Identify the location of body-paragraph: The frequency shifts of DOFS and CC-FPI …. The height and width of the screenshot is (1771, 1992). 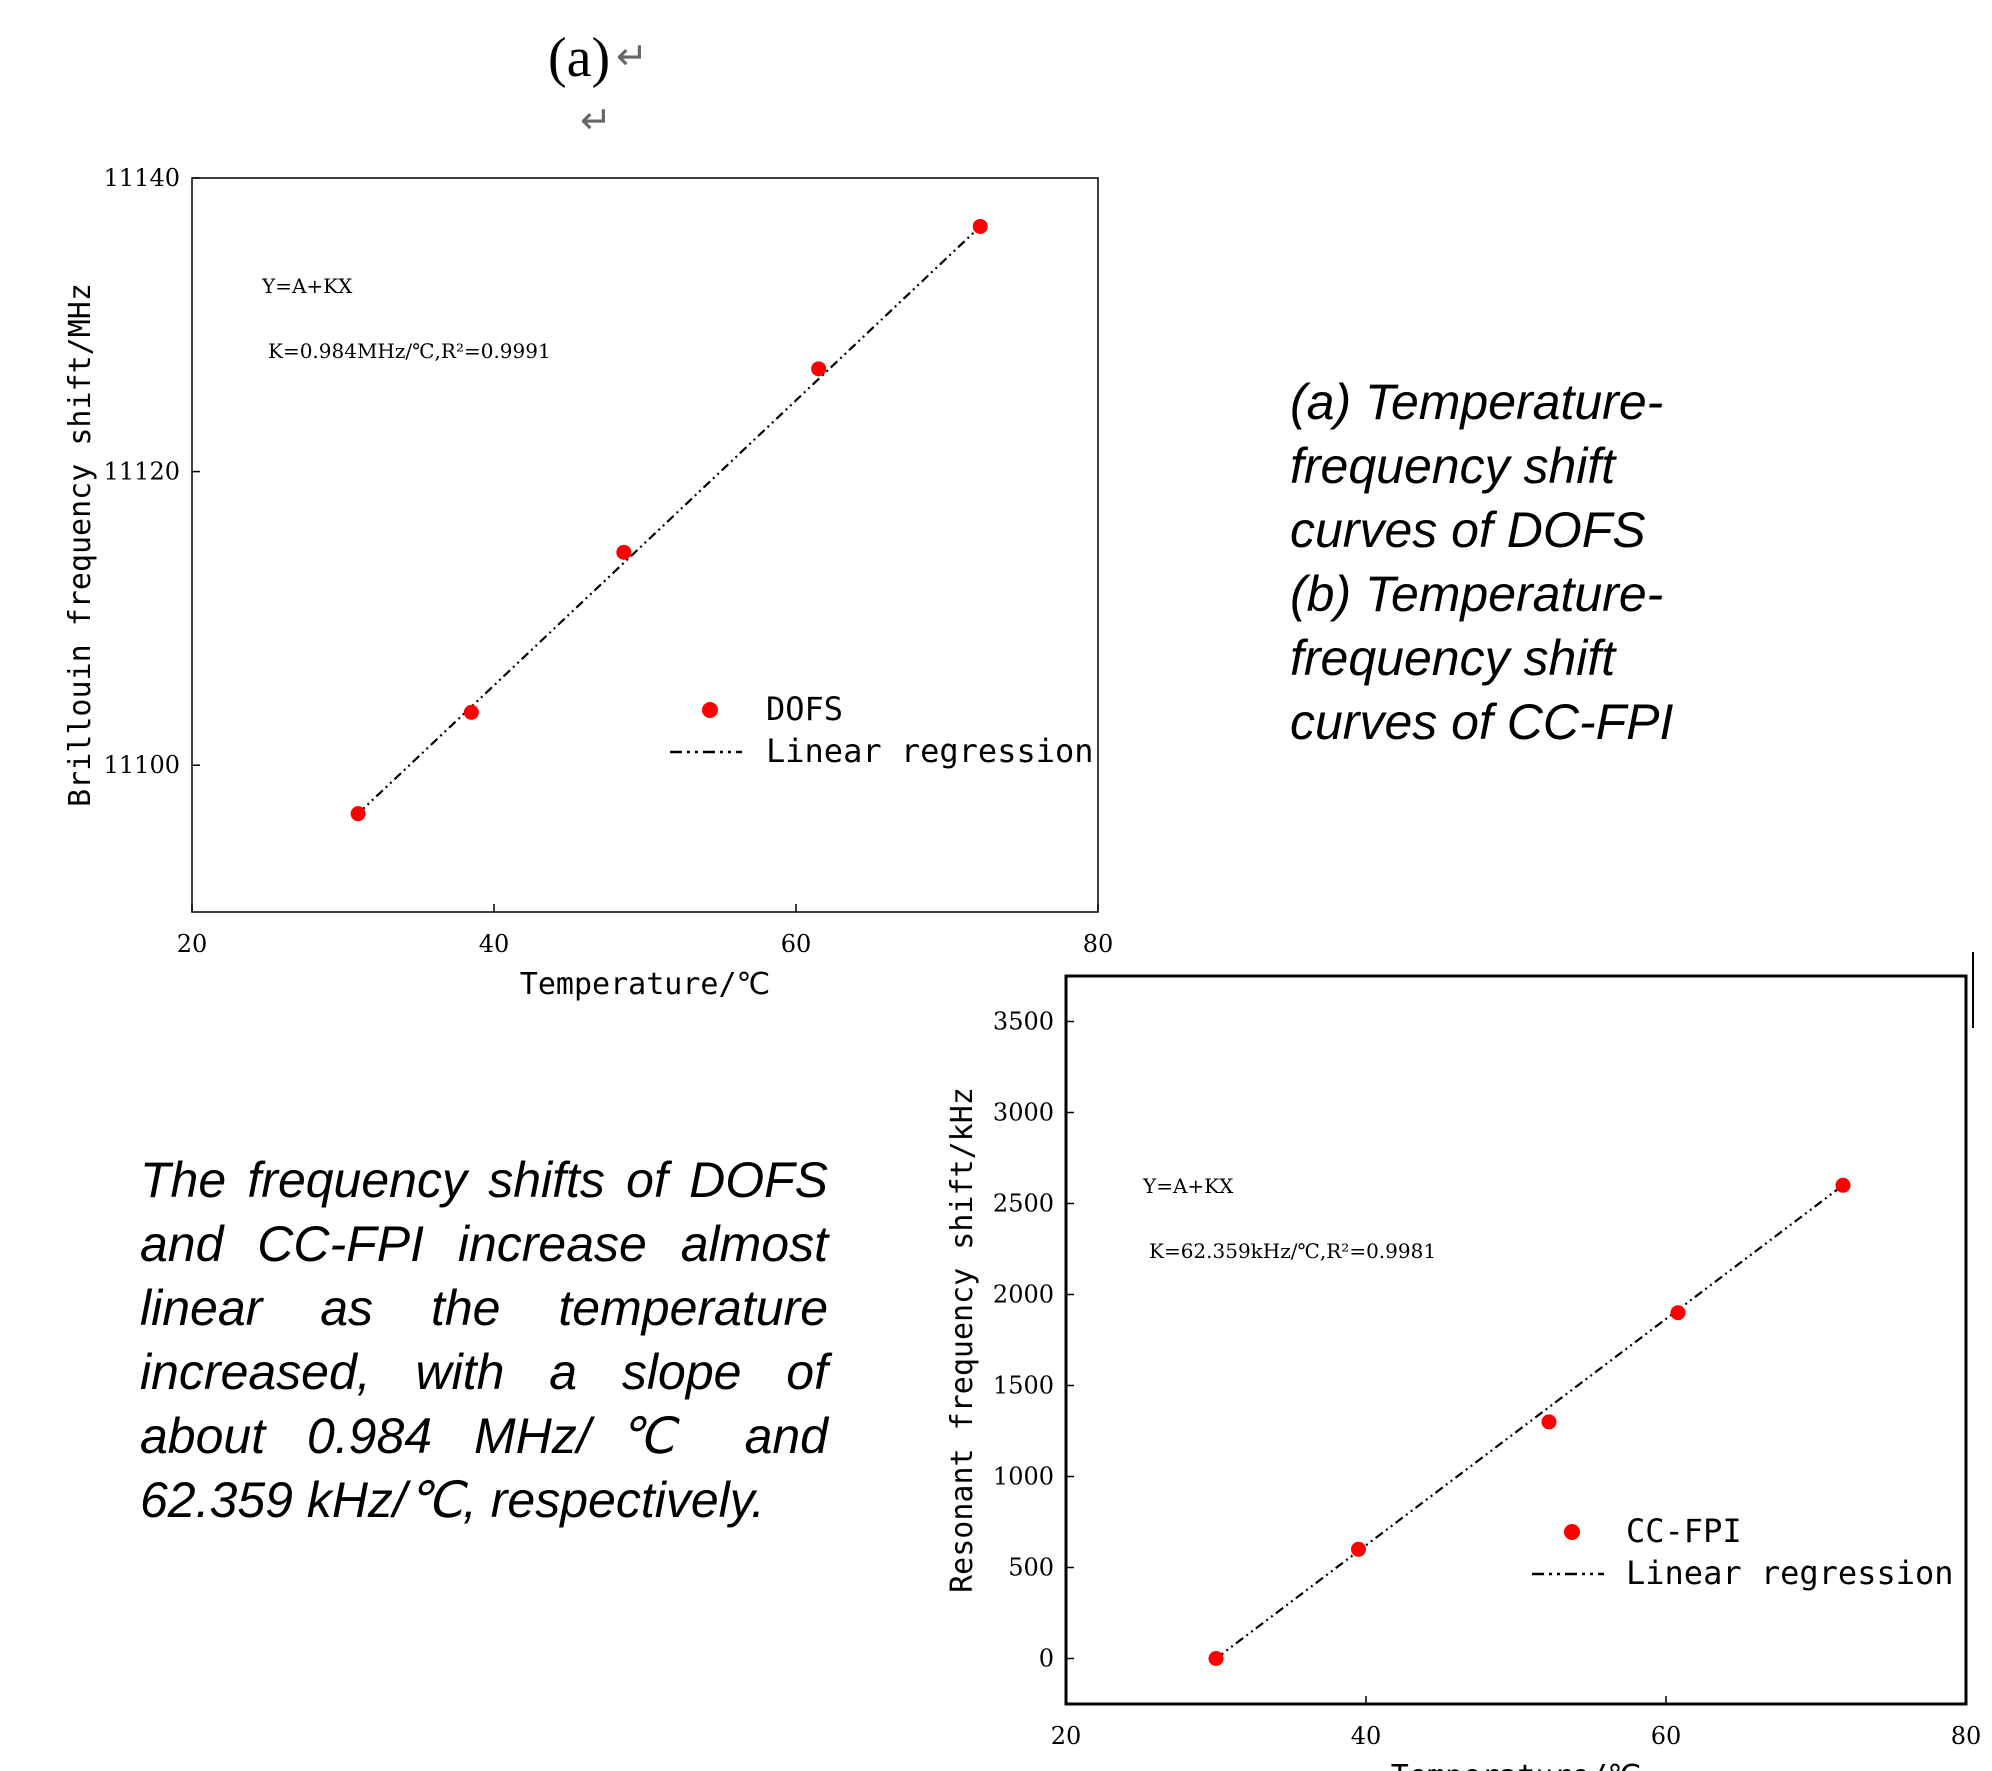
(484, 1340).